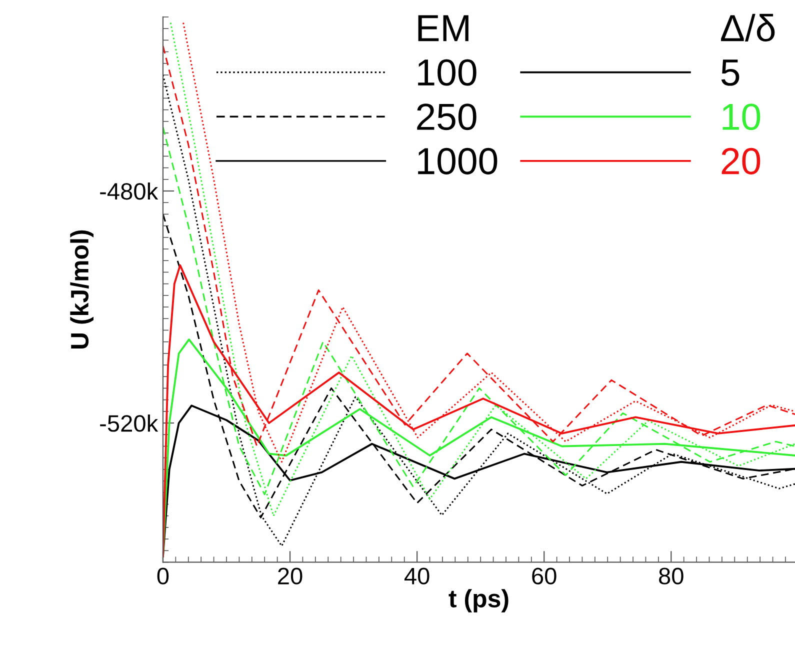  What do you see at coordinates (478, 600) in the screenshot?
I see `x-axis-title: t (ps)` at bounding box center [478, 600].